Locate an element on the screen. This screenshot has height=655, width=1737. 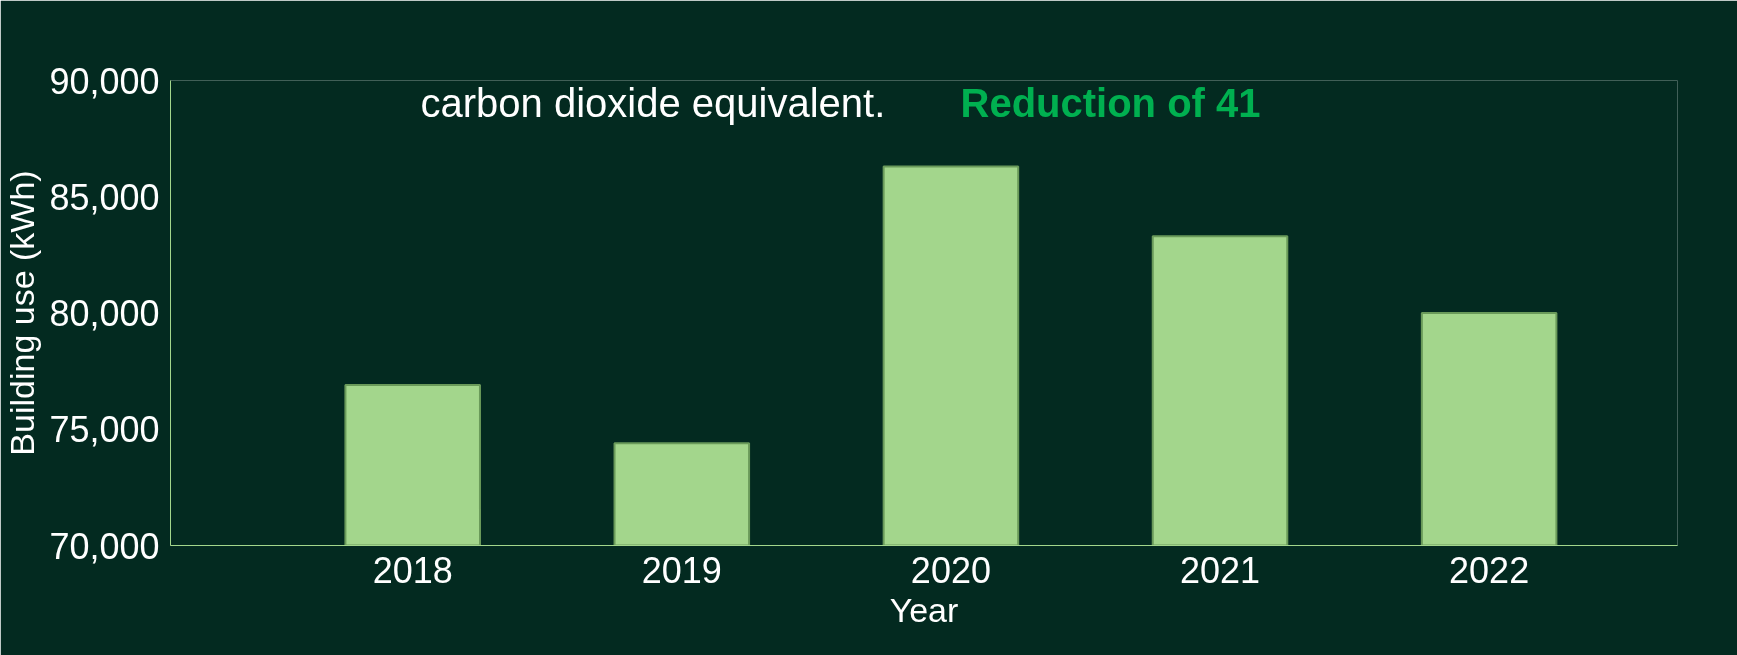
x-tick-label: 2022 is located at coordinates (1489, 570).